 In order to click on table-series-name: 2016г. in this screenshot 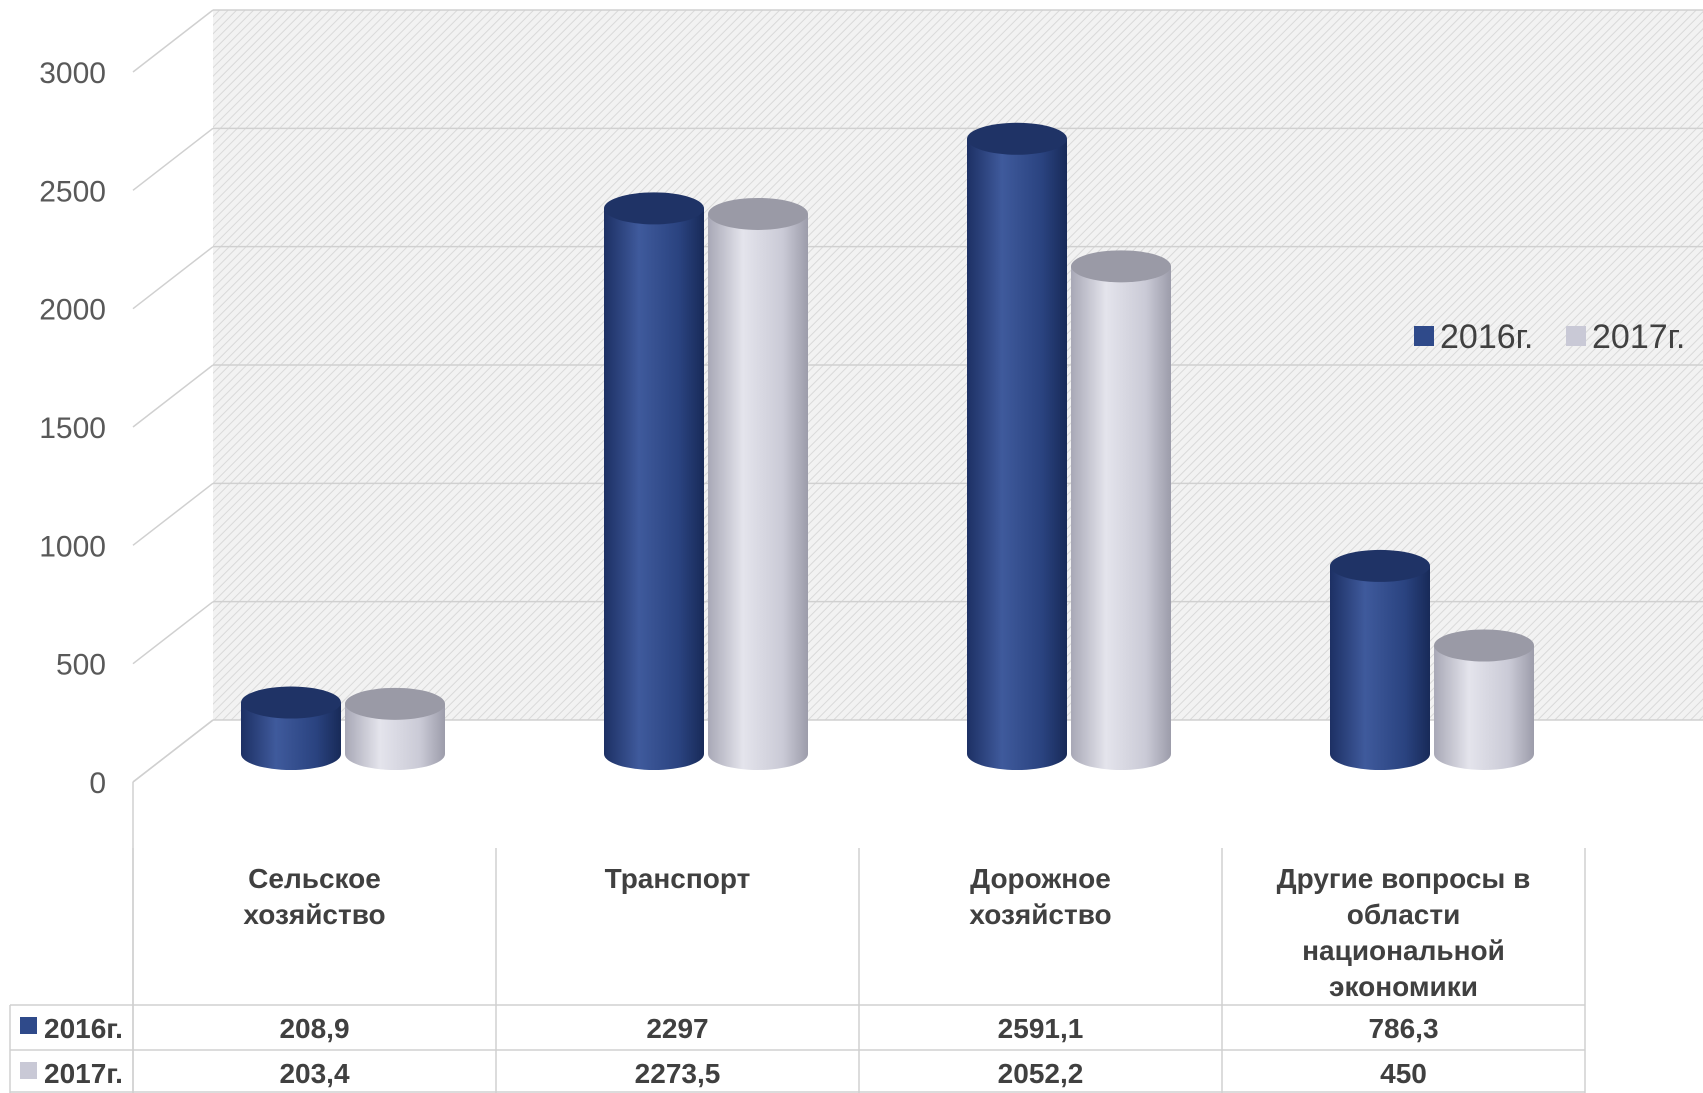, I will do `click(83, 1028)`.